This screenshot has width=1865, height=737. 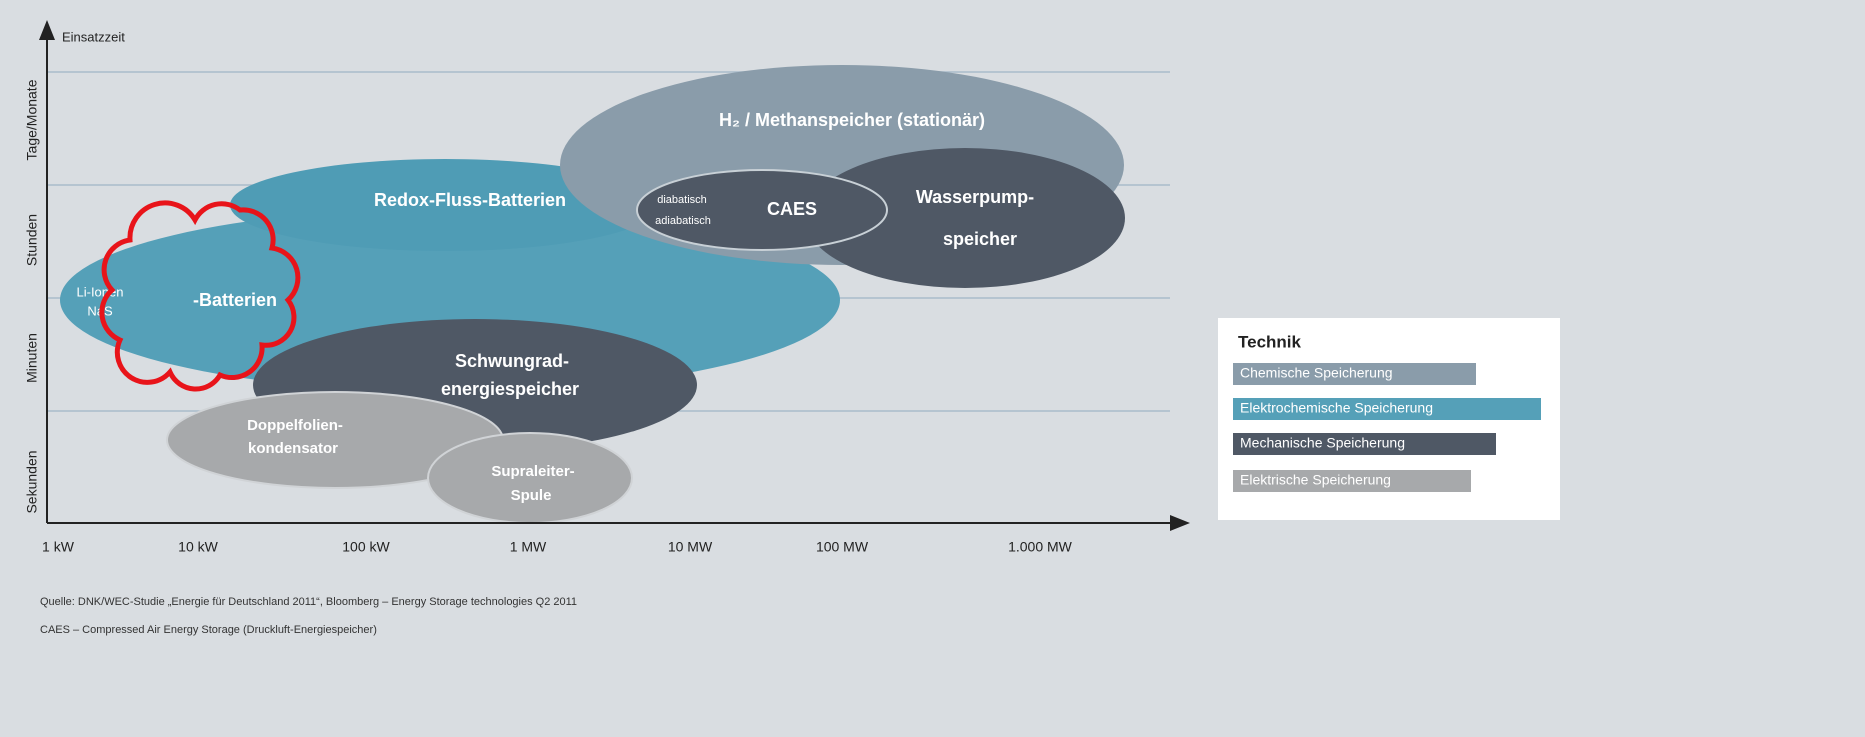 What do you see at coordinates (366, 547) in the screenshot?
I see `x-tick-label: 100 kW` at bounding box center [366, 547].